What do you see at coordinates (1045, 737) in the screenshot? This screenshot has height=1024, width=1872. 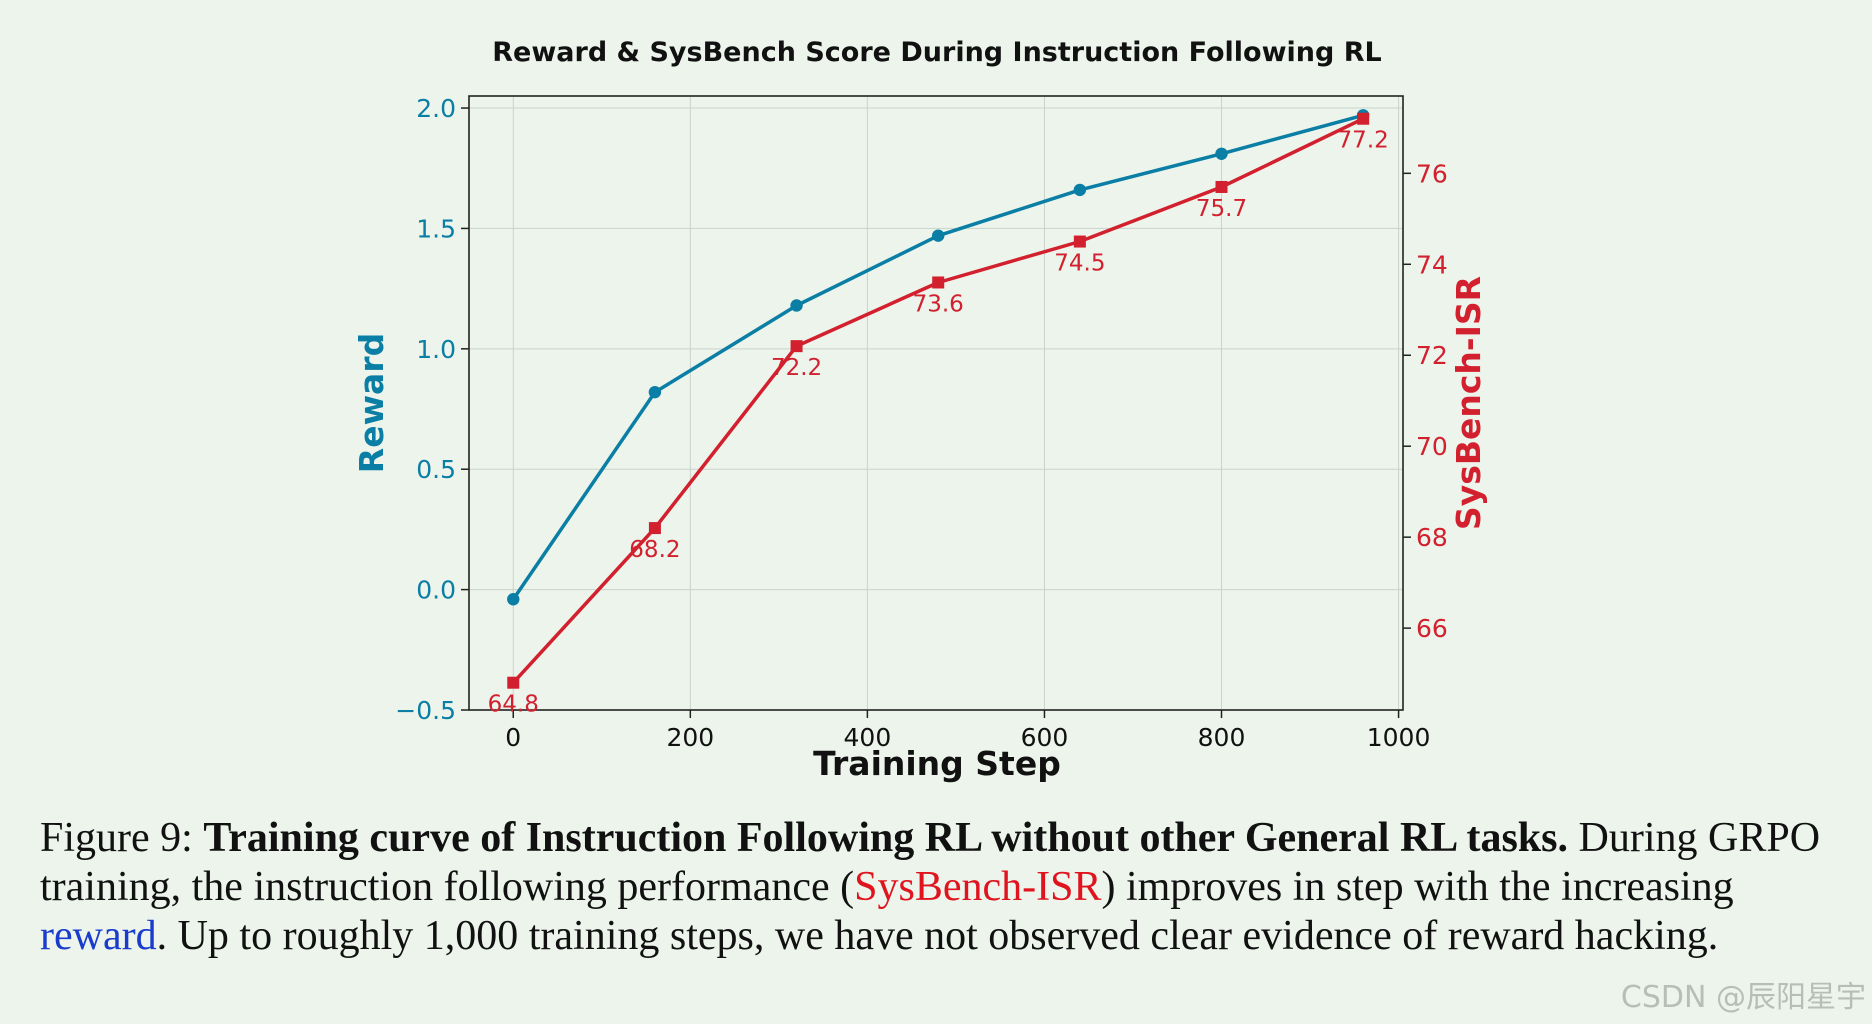 I see `x-tick-label: 600` at bounding box center [1045, 737].